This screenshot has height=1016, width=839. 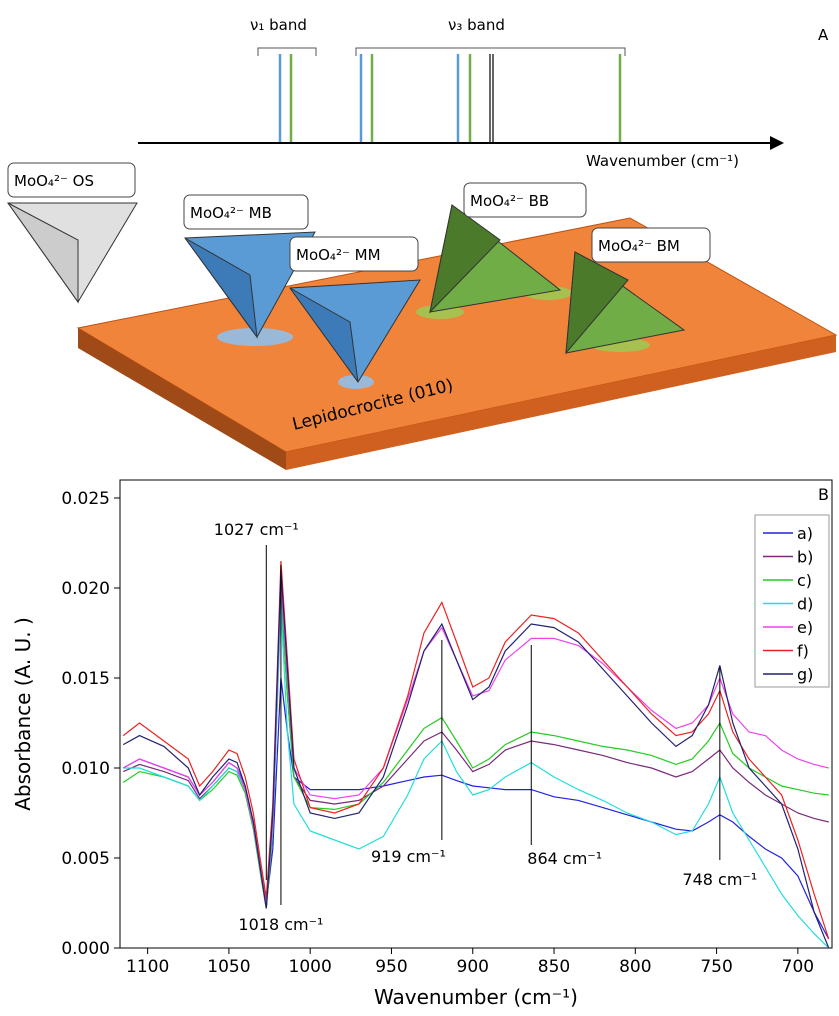 I want to click on species-label: MoO₄²⁻ BB, so click(x=509, y=201).